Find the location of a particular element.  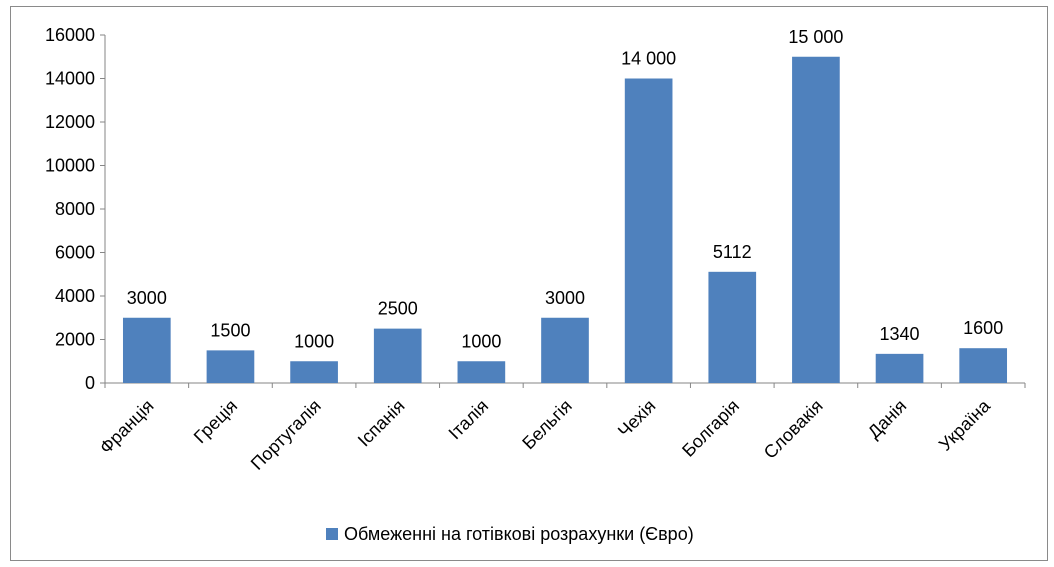

y-tick-label: 14000 is located at coordinates (70, 79).